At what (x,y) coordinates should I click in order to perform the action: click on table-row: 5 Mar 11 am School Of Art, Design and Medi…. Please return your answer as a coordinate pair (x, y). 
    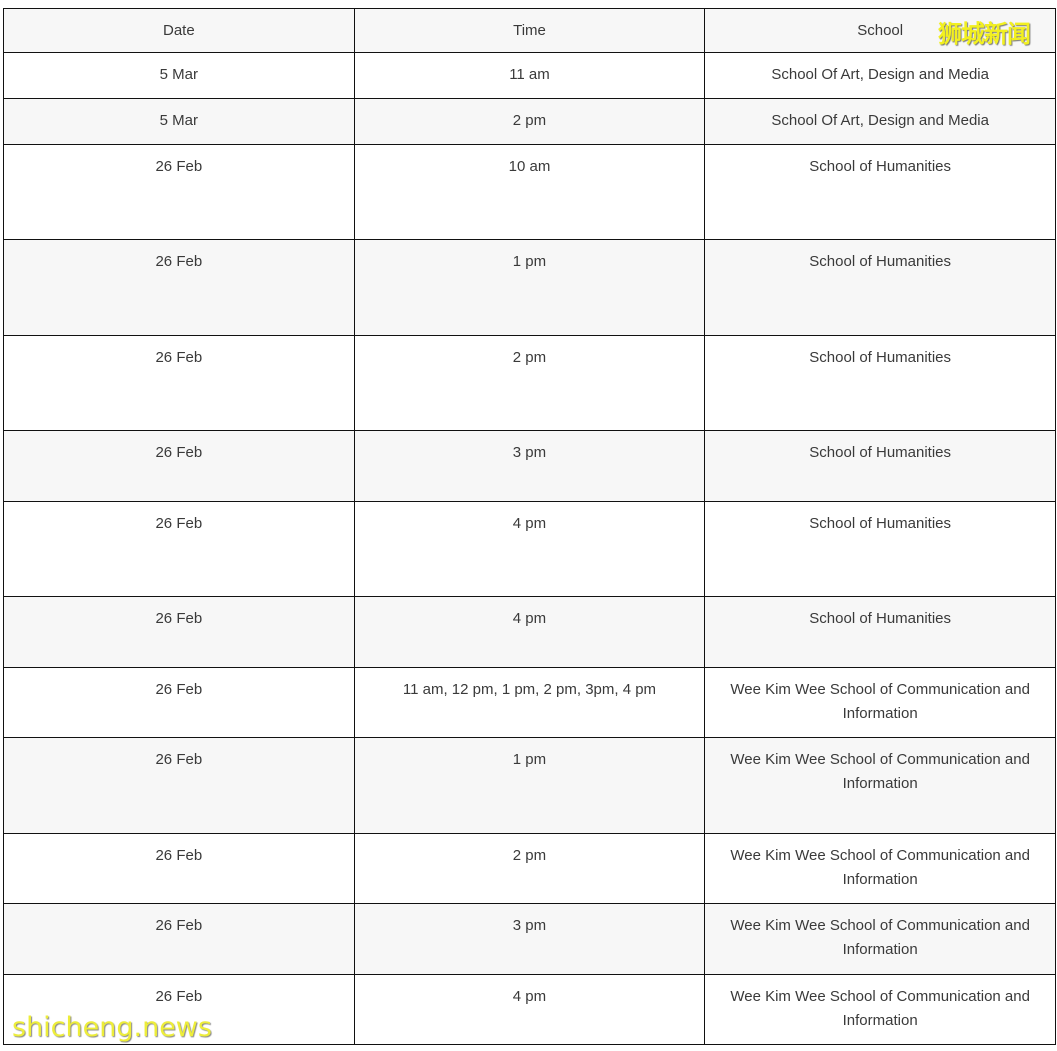
    Looking at the image, I should click on (529, 75).